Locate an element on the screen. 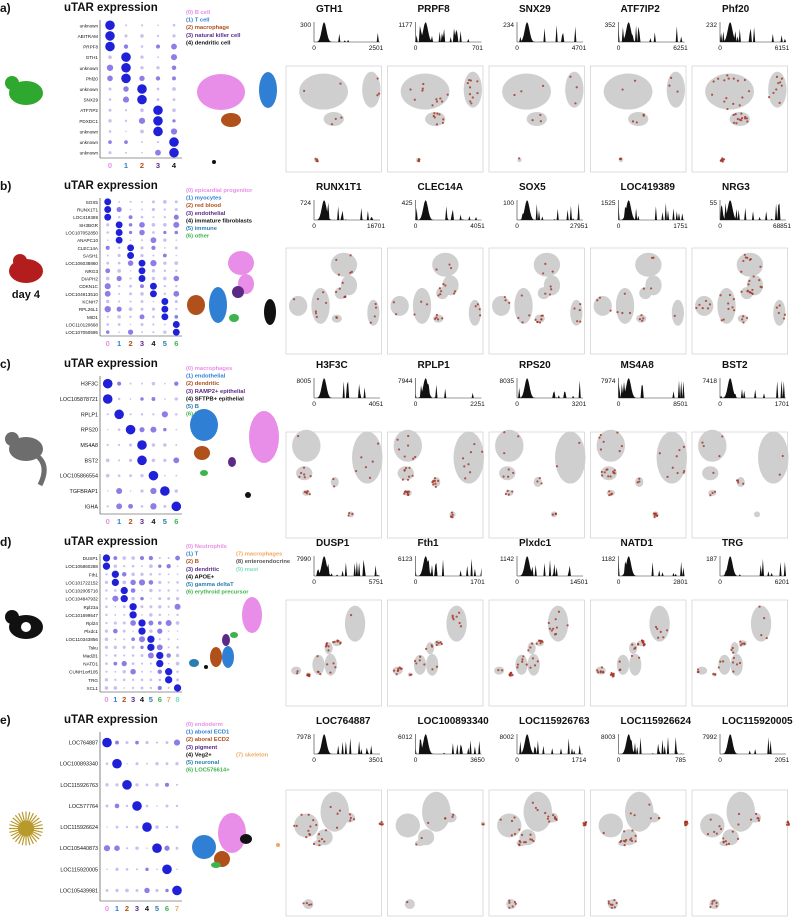 The width and height of the screenshot is (799, 921). cluster-blob is located at coordinates (232, 833).